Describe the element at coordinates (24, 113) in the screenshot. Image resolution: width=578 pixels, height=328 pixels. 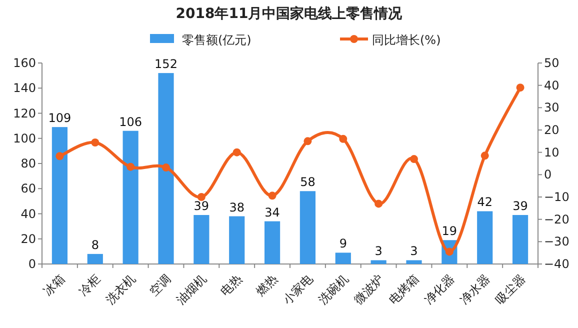
I see `y-tick-label: 120` at that location.